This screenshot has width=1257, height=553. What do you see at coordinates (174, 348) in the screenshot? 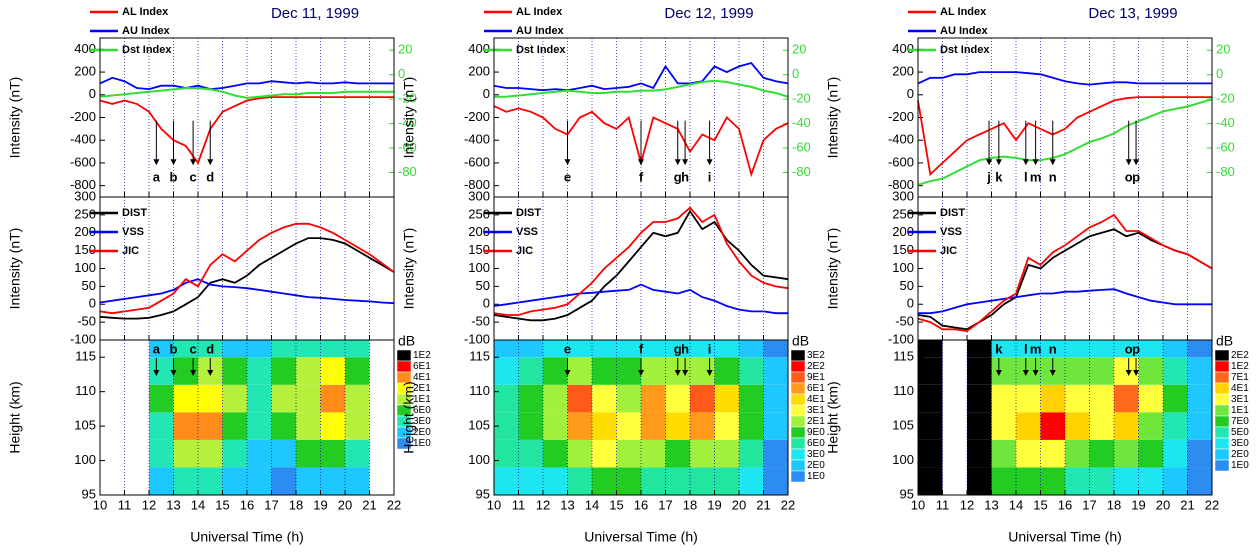
I see `annotation-label: b` at bounding box center [174, 348].